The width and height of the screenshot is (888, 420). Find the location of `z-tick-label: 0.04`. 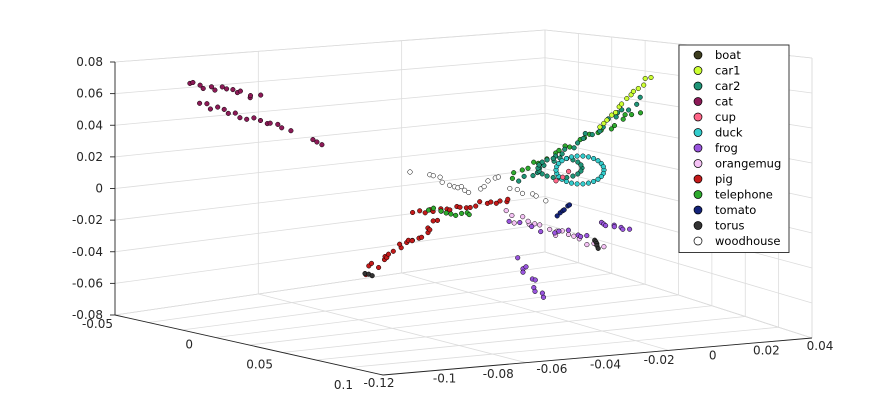

z-tick-label: 0.04 is located at coordinates (89, 125).